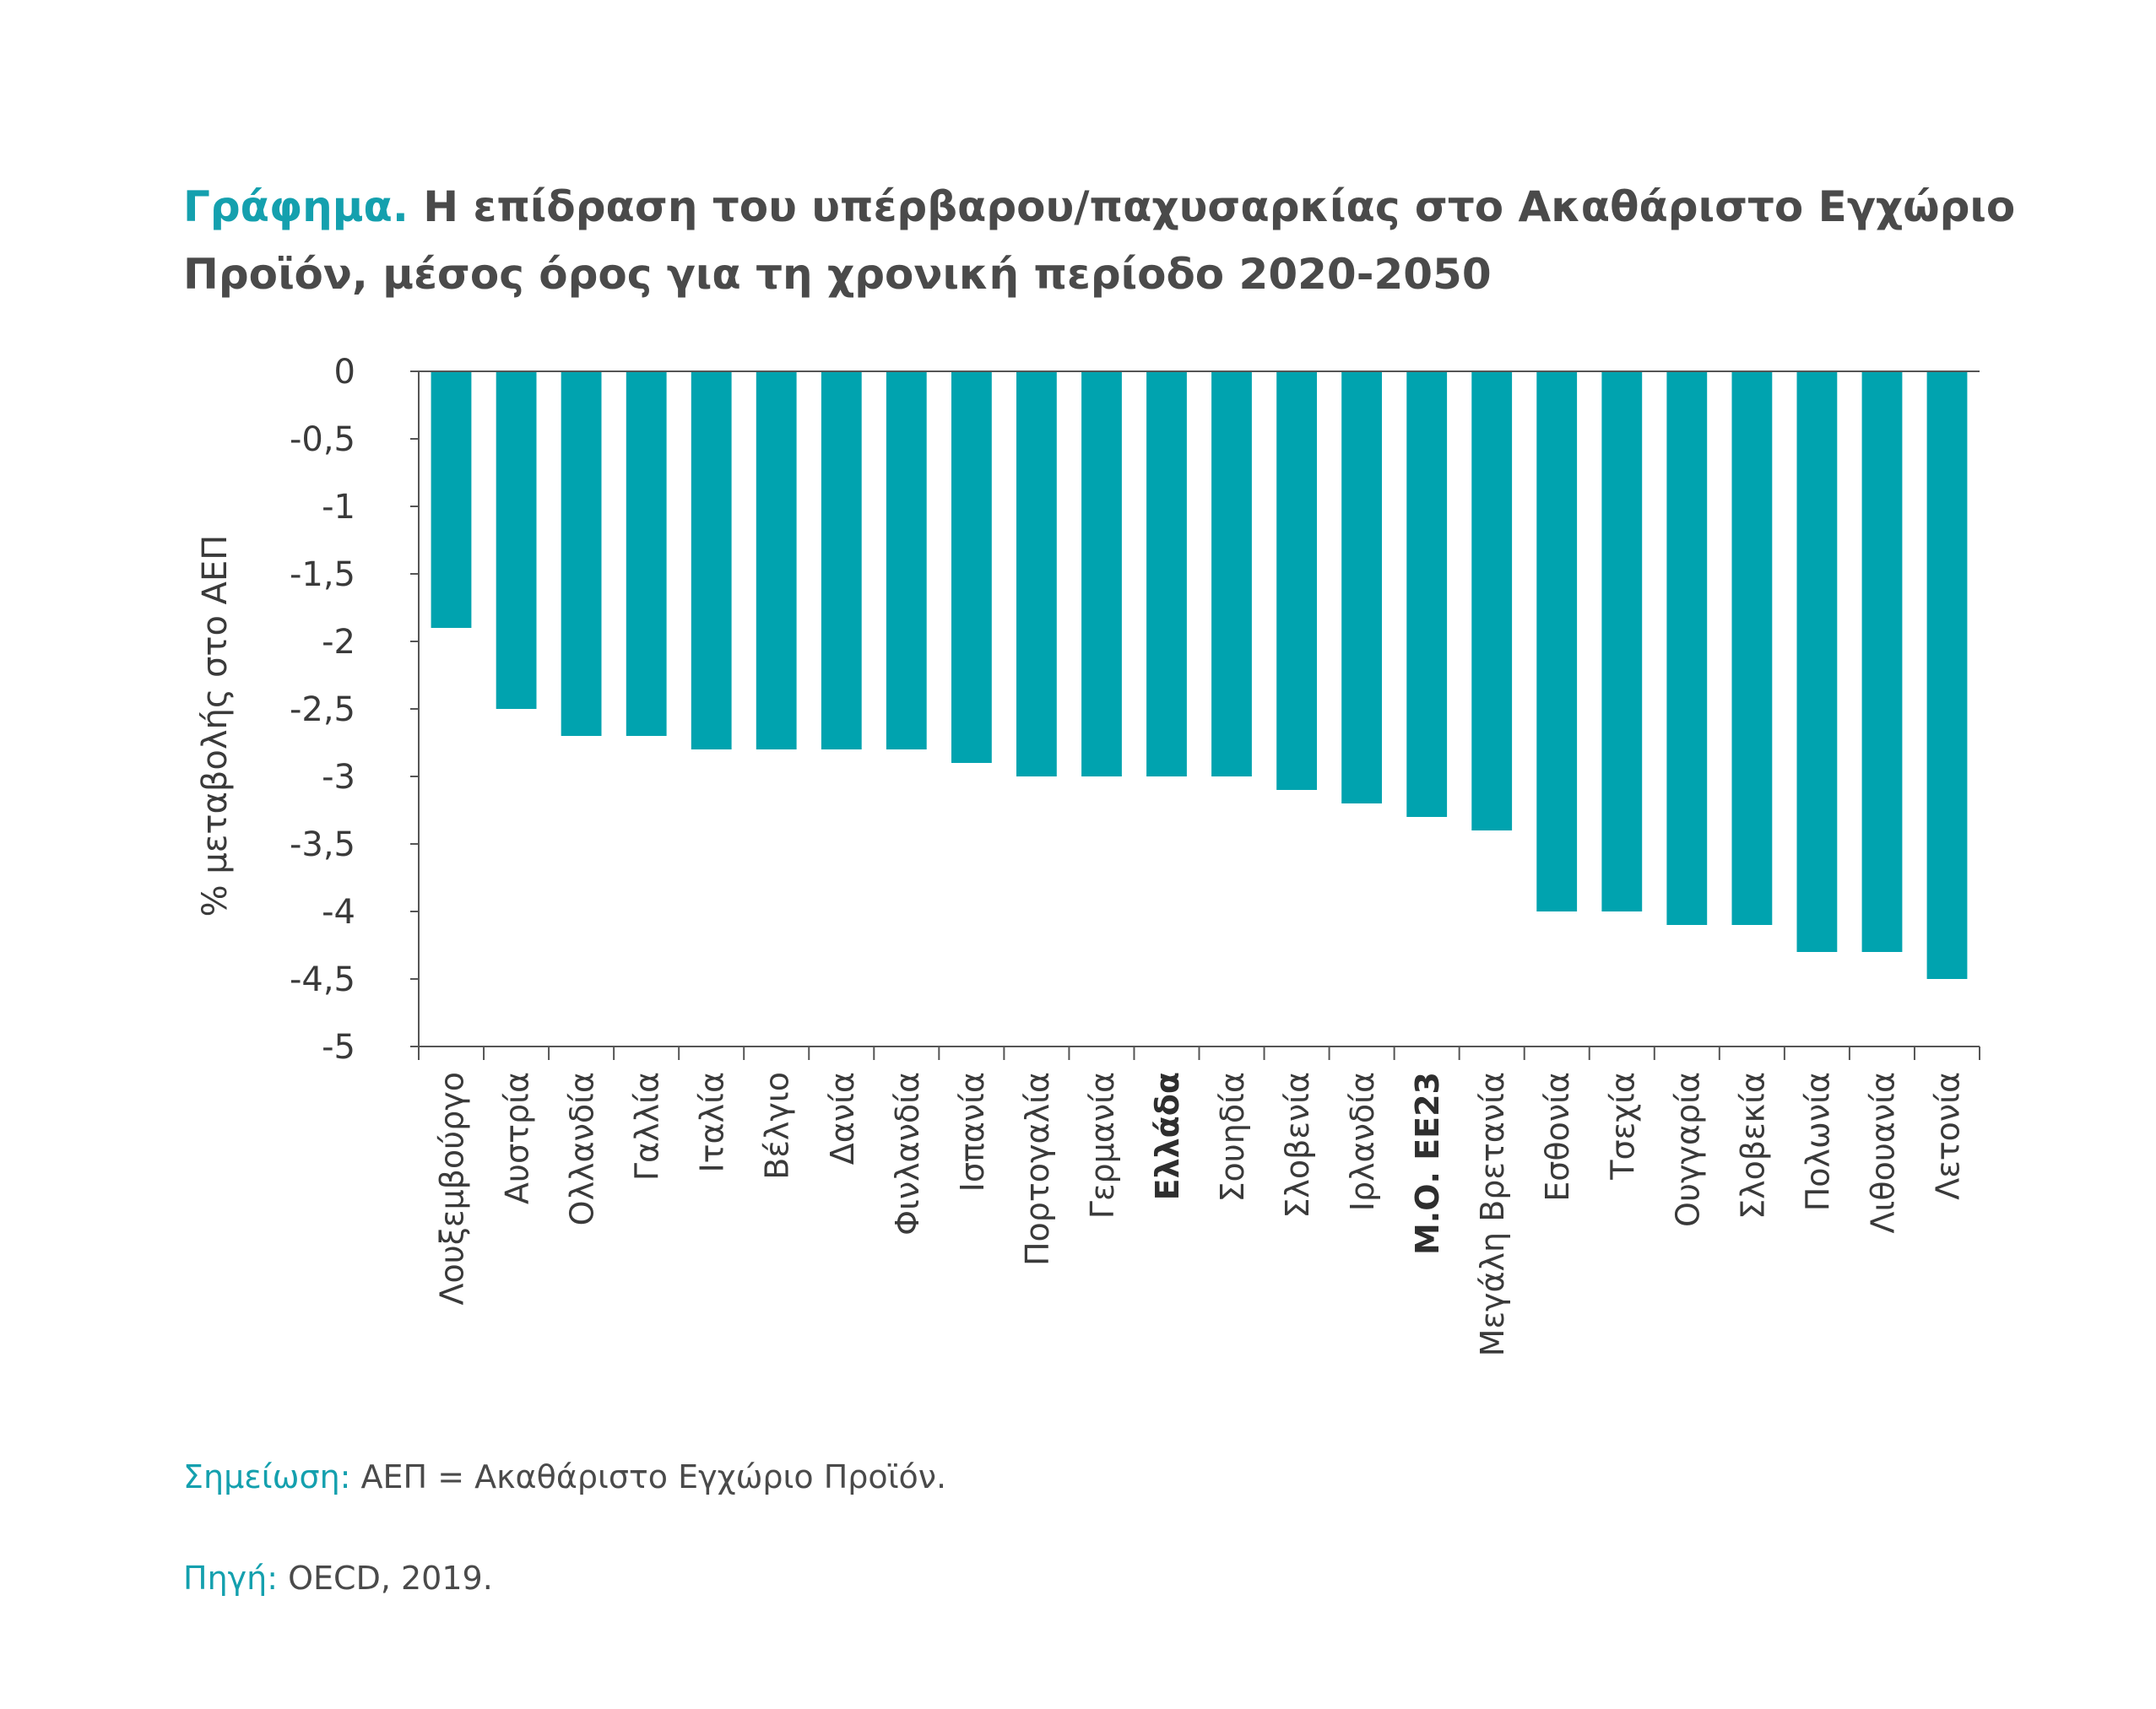  What do you see at coordinates (338, 912) in the screenshot?
I see `y-tick-label: -4` at bounding box center [338, 912].